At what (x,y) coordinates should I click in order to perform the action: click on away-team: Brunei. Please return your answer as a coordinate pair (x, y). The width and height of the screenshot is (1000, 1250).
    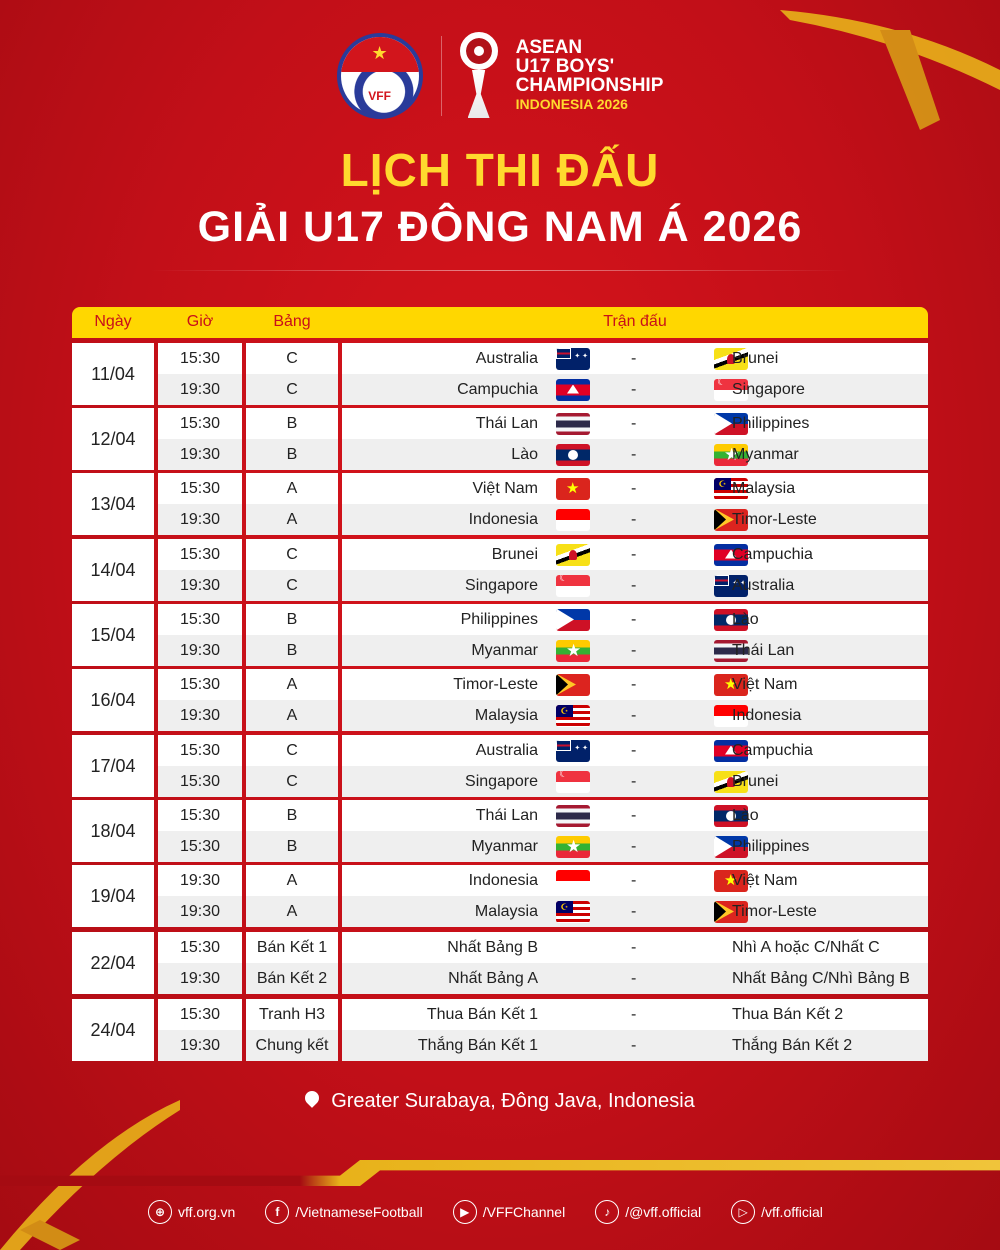
    Looking at the image, I should click on (755, 781).